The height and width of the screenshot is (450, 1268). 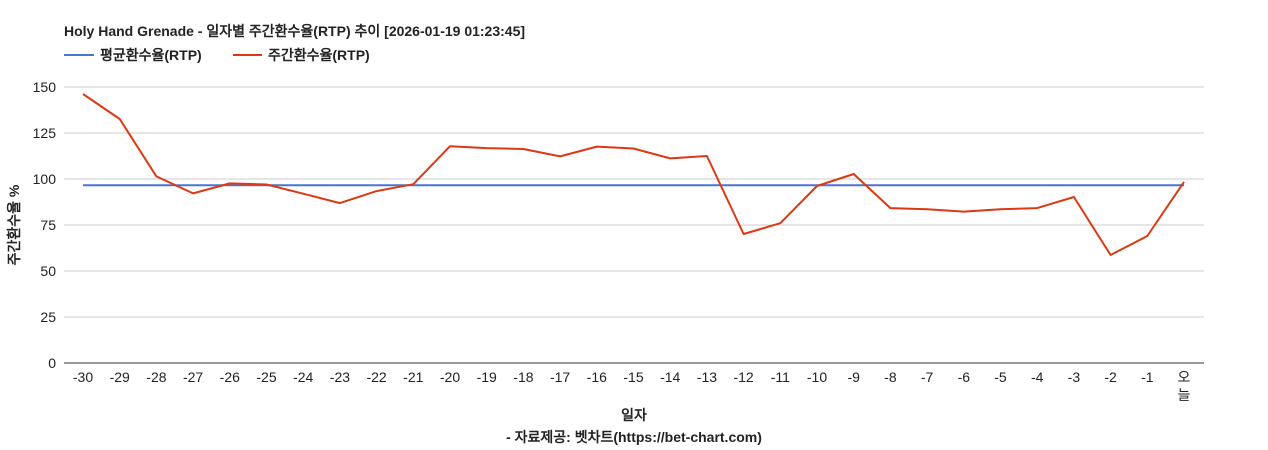 I want to click on legend-label-average: 평균환수율(RTP), so click(x=151, y=55).